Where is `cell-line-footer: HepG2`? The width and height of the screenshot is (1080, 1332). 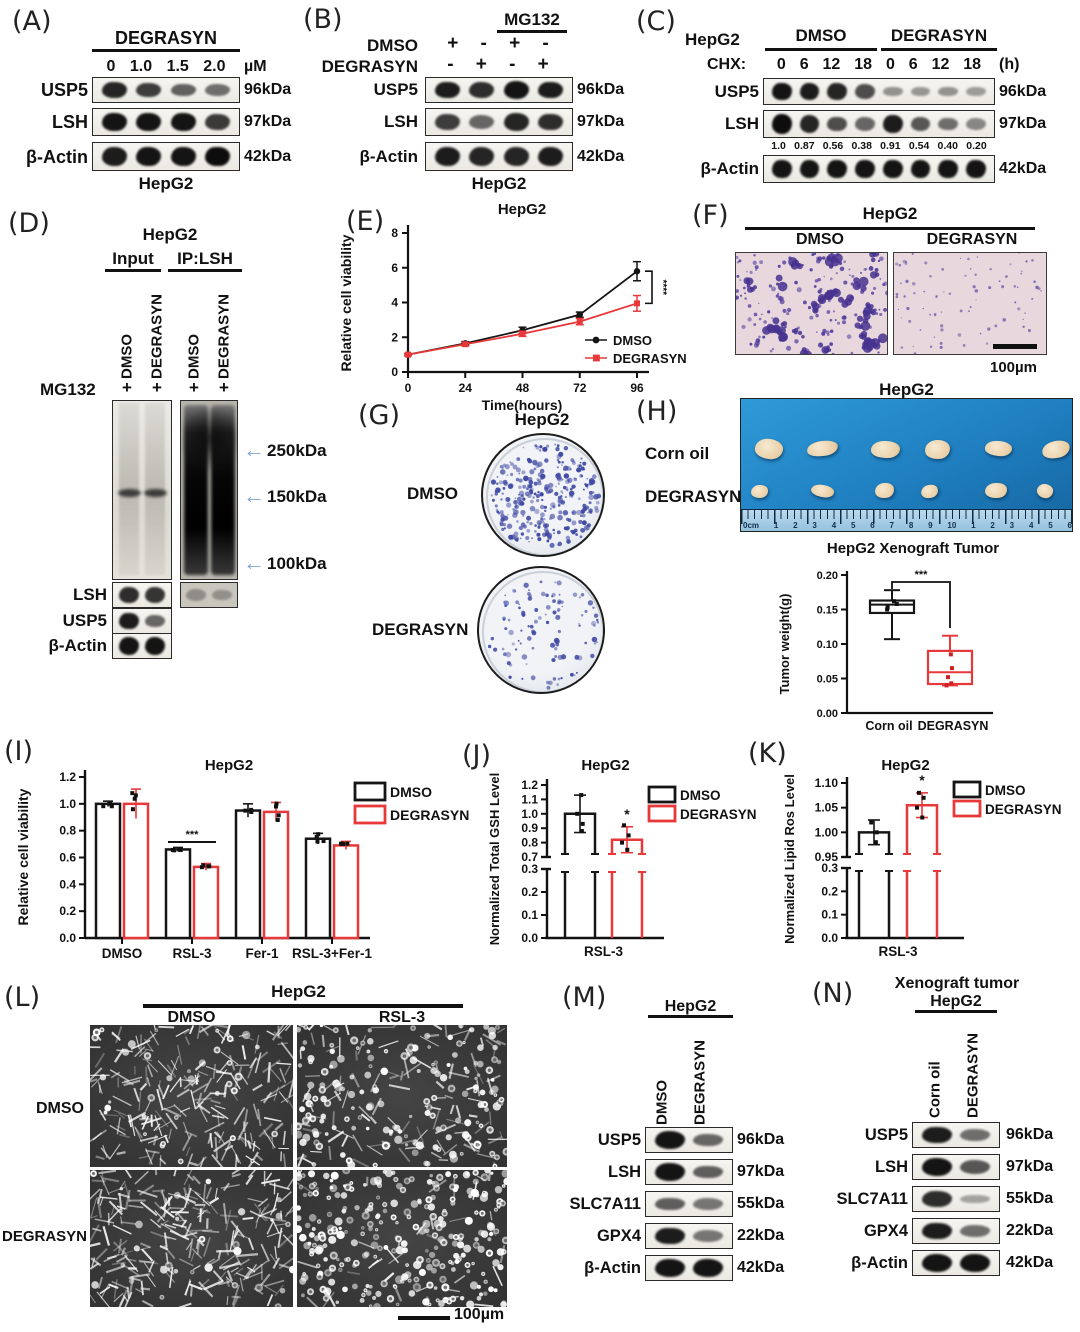 cell-line-footer: HepG2 is located at coordinates (499, 183).